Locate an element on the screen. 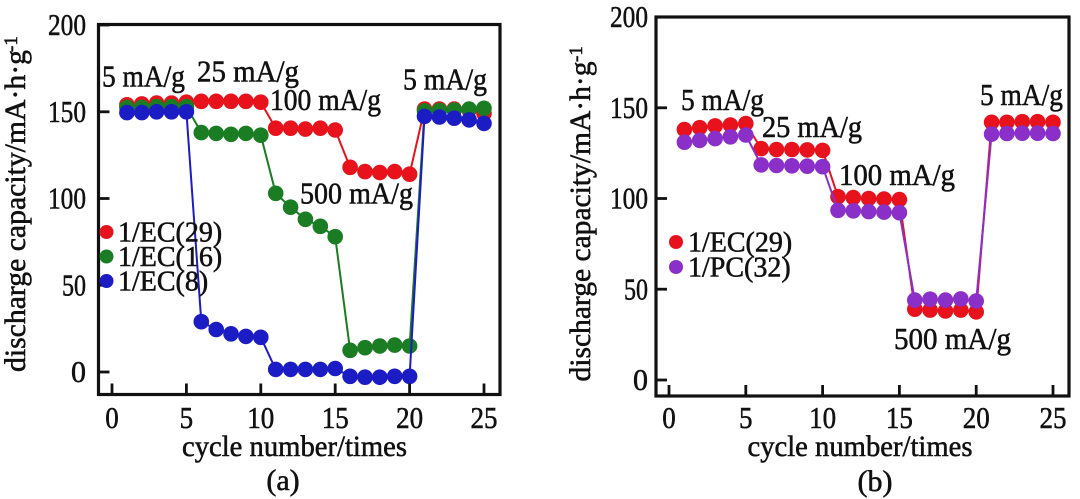 The height and width of the screenshot is (499, 1080). svg-text: (a) is located at coordinates (282, 480).